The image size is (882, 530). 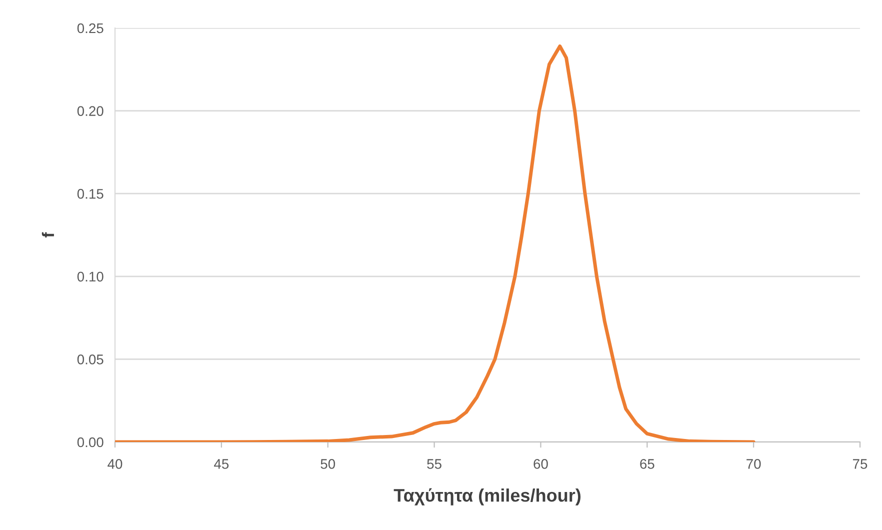 I want to click on x-tick-label: 70, so click(x=753, y=464).